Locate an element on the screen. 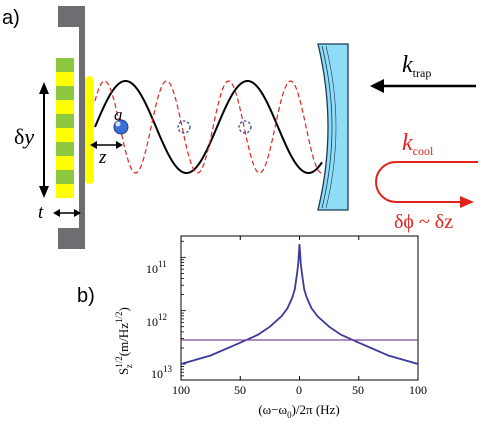  chip-bottom-block is located at coordinates (71, 238).